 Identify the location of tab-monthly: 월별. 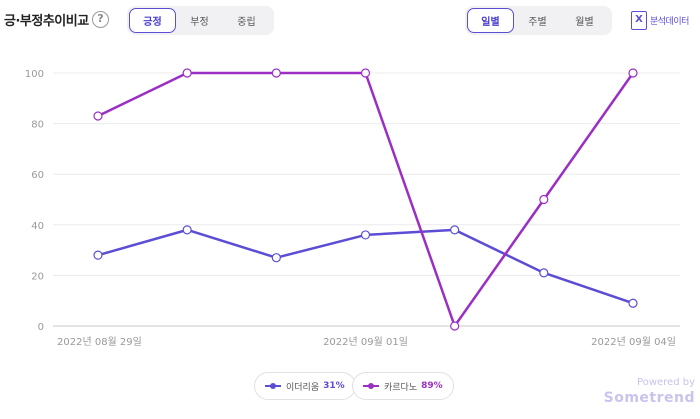
(584, 22).